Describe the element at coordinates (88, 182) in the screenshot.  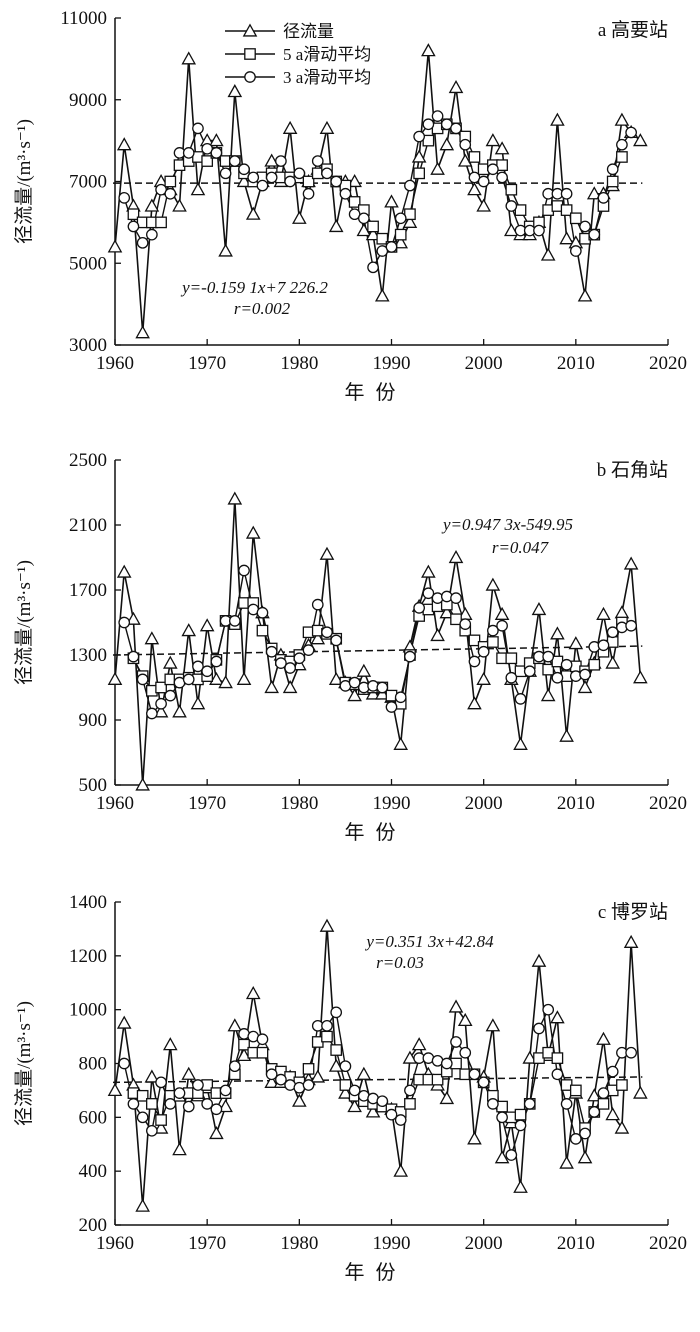
I see `y-tick-label: 7000` at that location.